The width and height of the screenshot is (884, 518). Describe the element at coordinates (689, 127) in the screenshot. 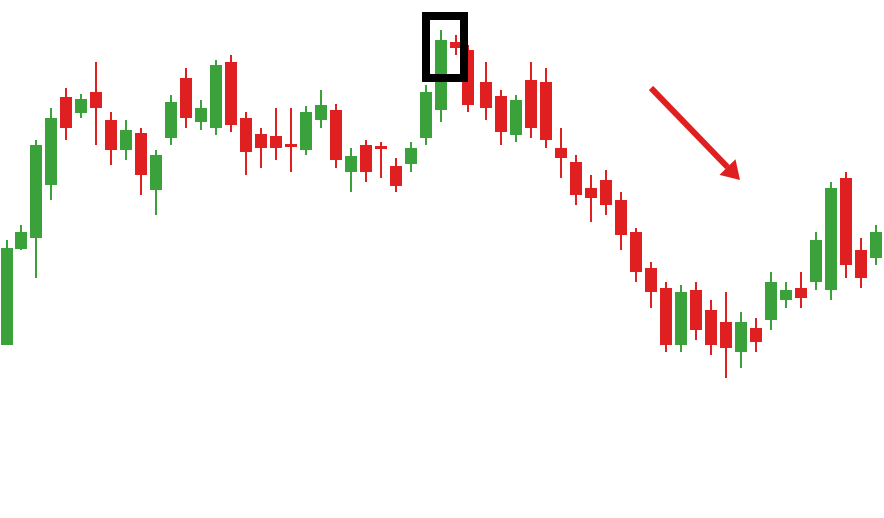

I see `downtrend-arrow-shaft` at that location.